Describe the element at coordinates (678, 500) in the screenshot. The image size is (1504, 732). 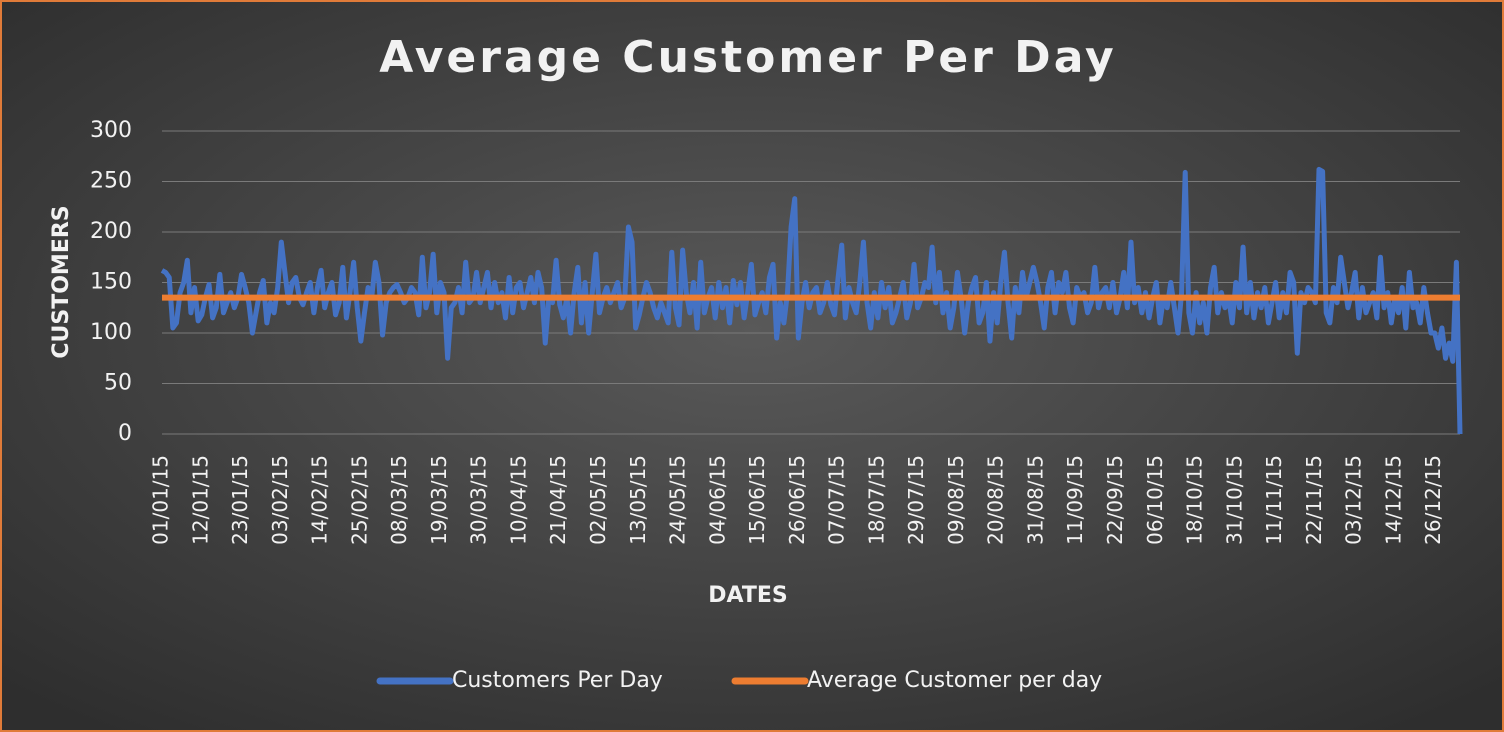
I see `x-tick-label: 24/05/15` at that location.